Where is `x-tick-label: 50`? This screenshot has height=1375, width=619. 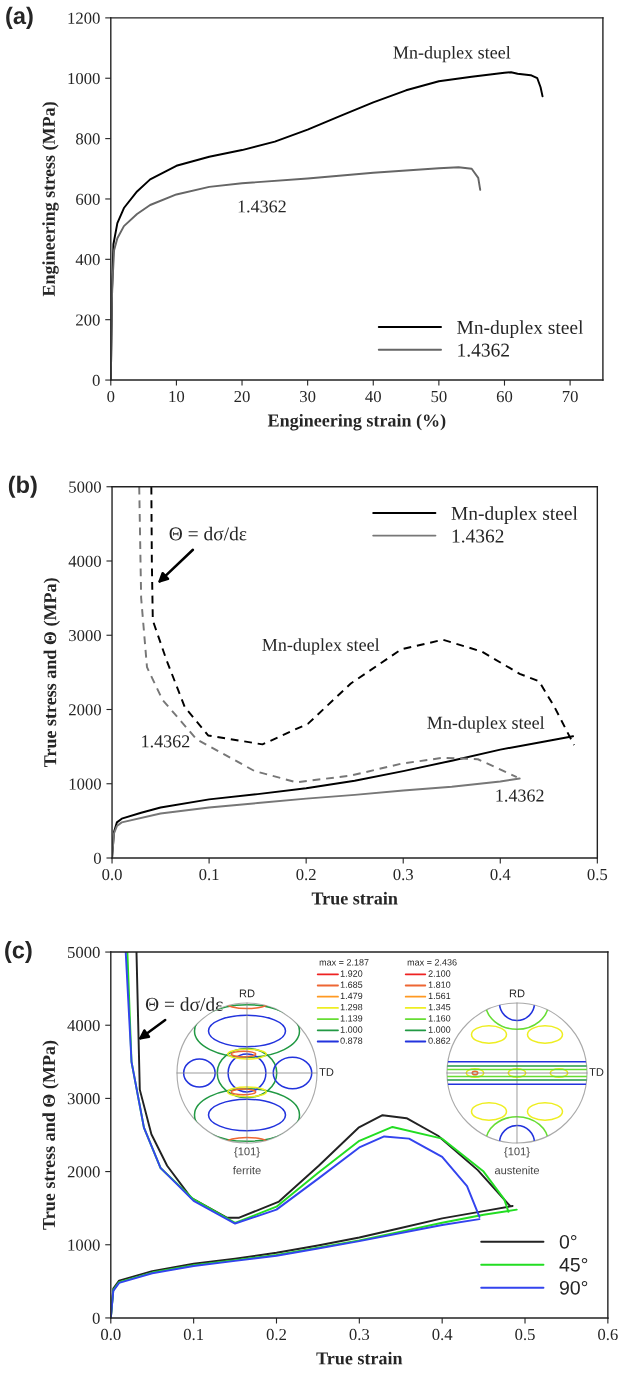 x-tick-label: 50 is located at coordinates (439, 396).